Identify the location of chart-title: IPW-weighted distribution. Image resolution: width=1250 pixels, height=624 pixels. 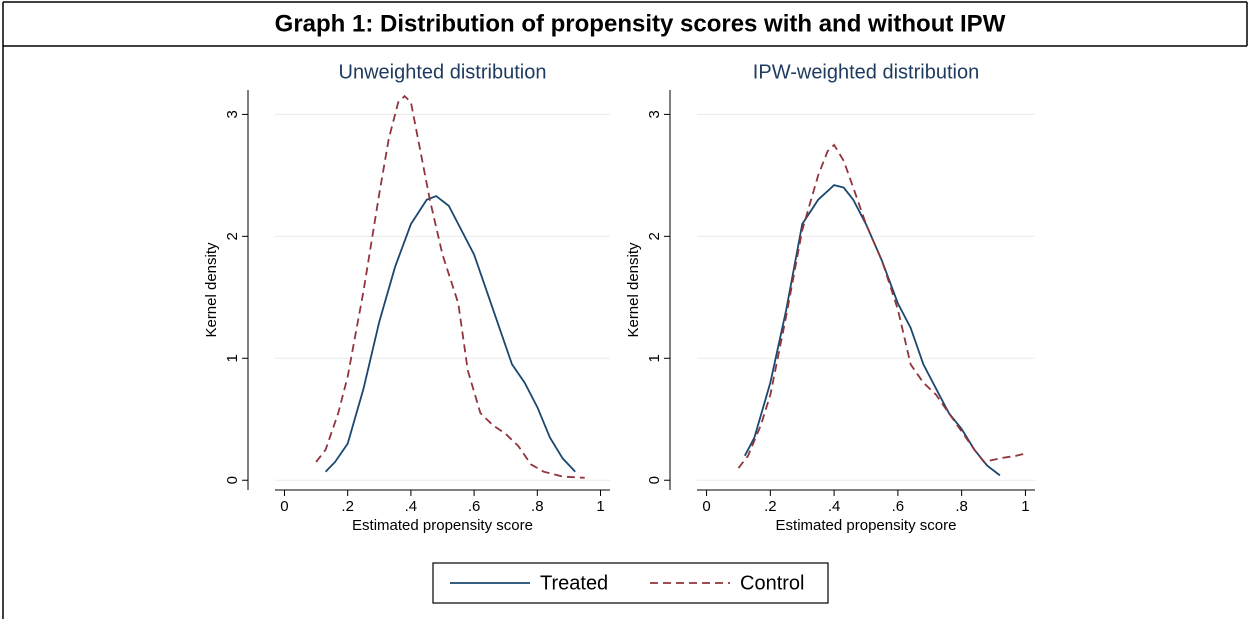
(866, 72).